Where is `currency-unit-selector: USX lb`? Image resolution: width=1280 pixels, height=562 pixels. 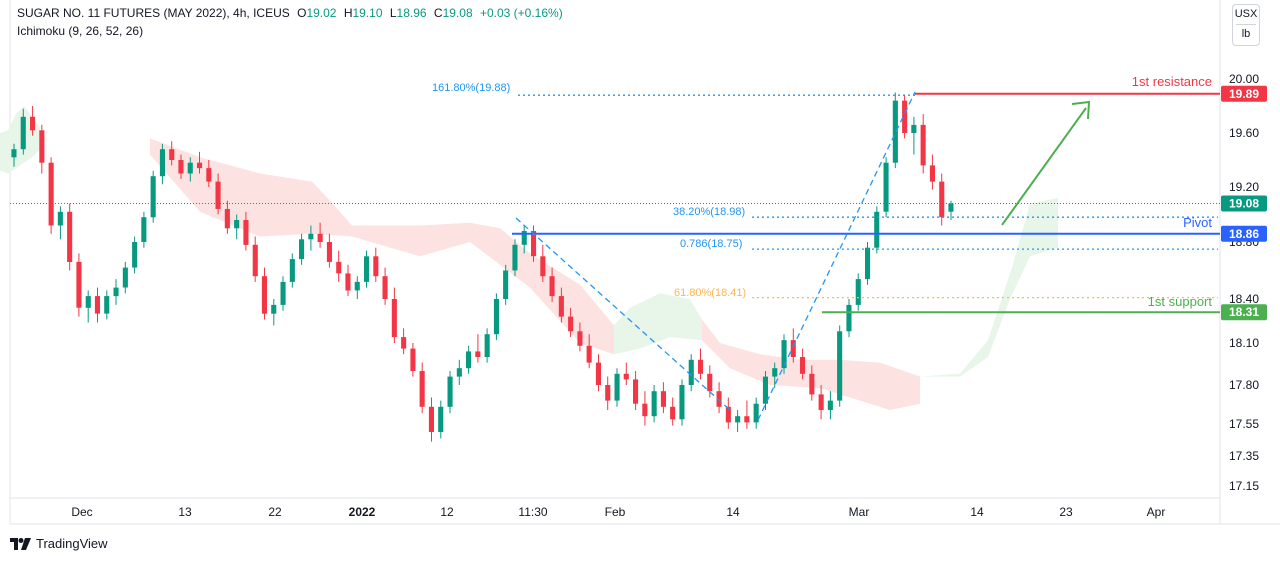
currency-unit-selector: USX lb is located at coordinates (1246, 25).